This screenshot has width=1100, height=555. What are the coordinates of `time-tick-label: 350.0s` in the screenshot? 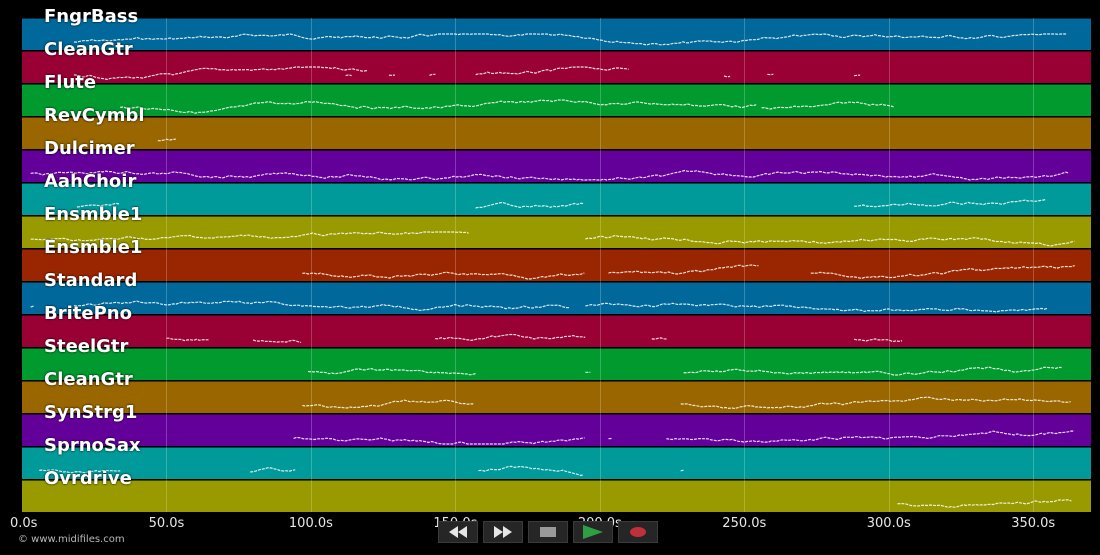 It's located at (1033, 523).